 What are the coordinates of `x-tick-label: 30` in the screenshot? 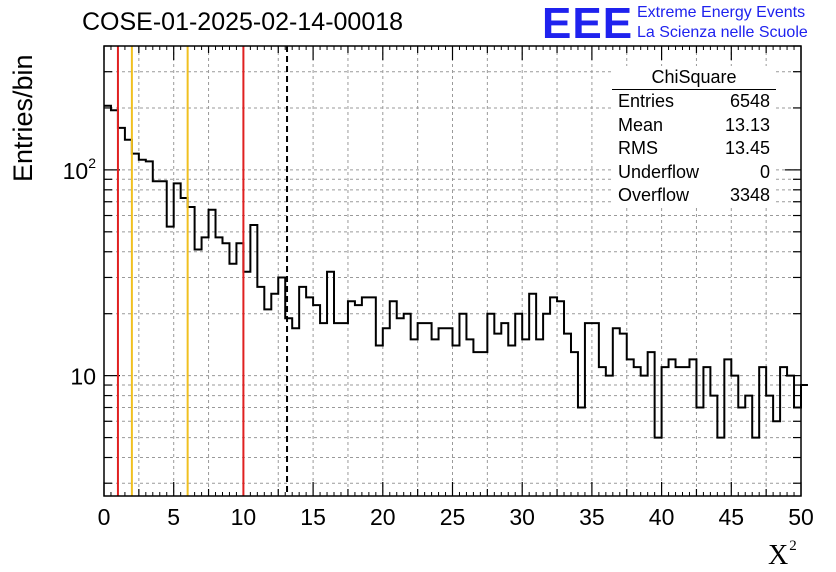 It's located at (522, 517).